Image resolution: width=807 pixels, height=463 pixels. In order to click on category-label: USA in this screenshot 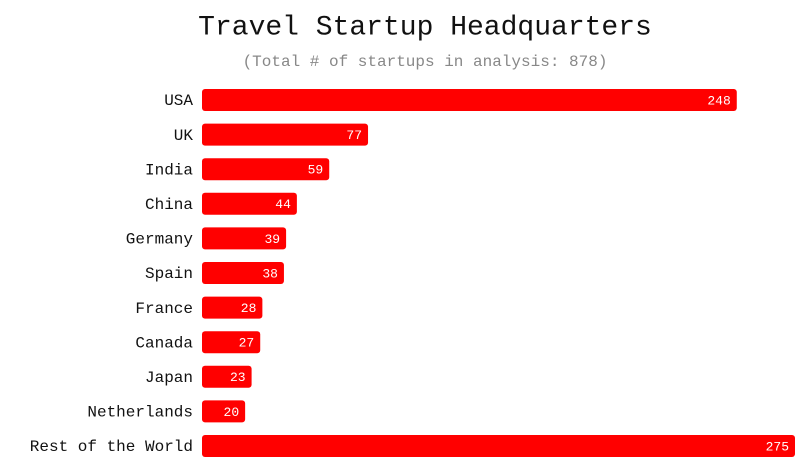, I will do `click(178, 101)`.